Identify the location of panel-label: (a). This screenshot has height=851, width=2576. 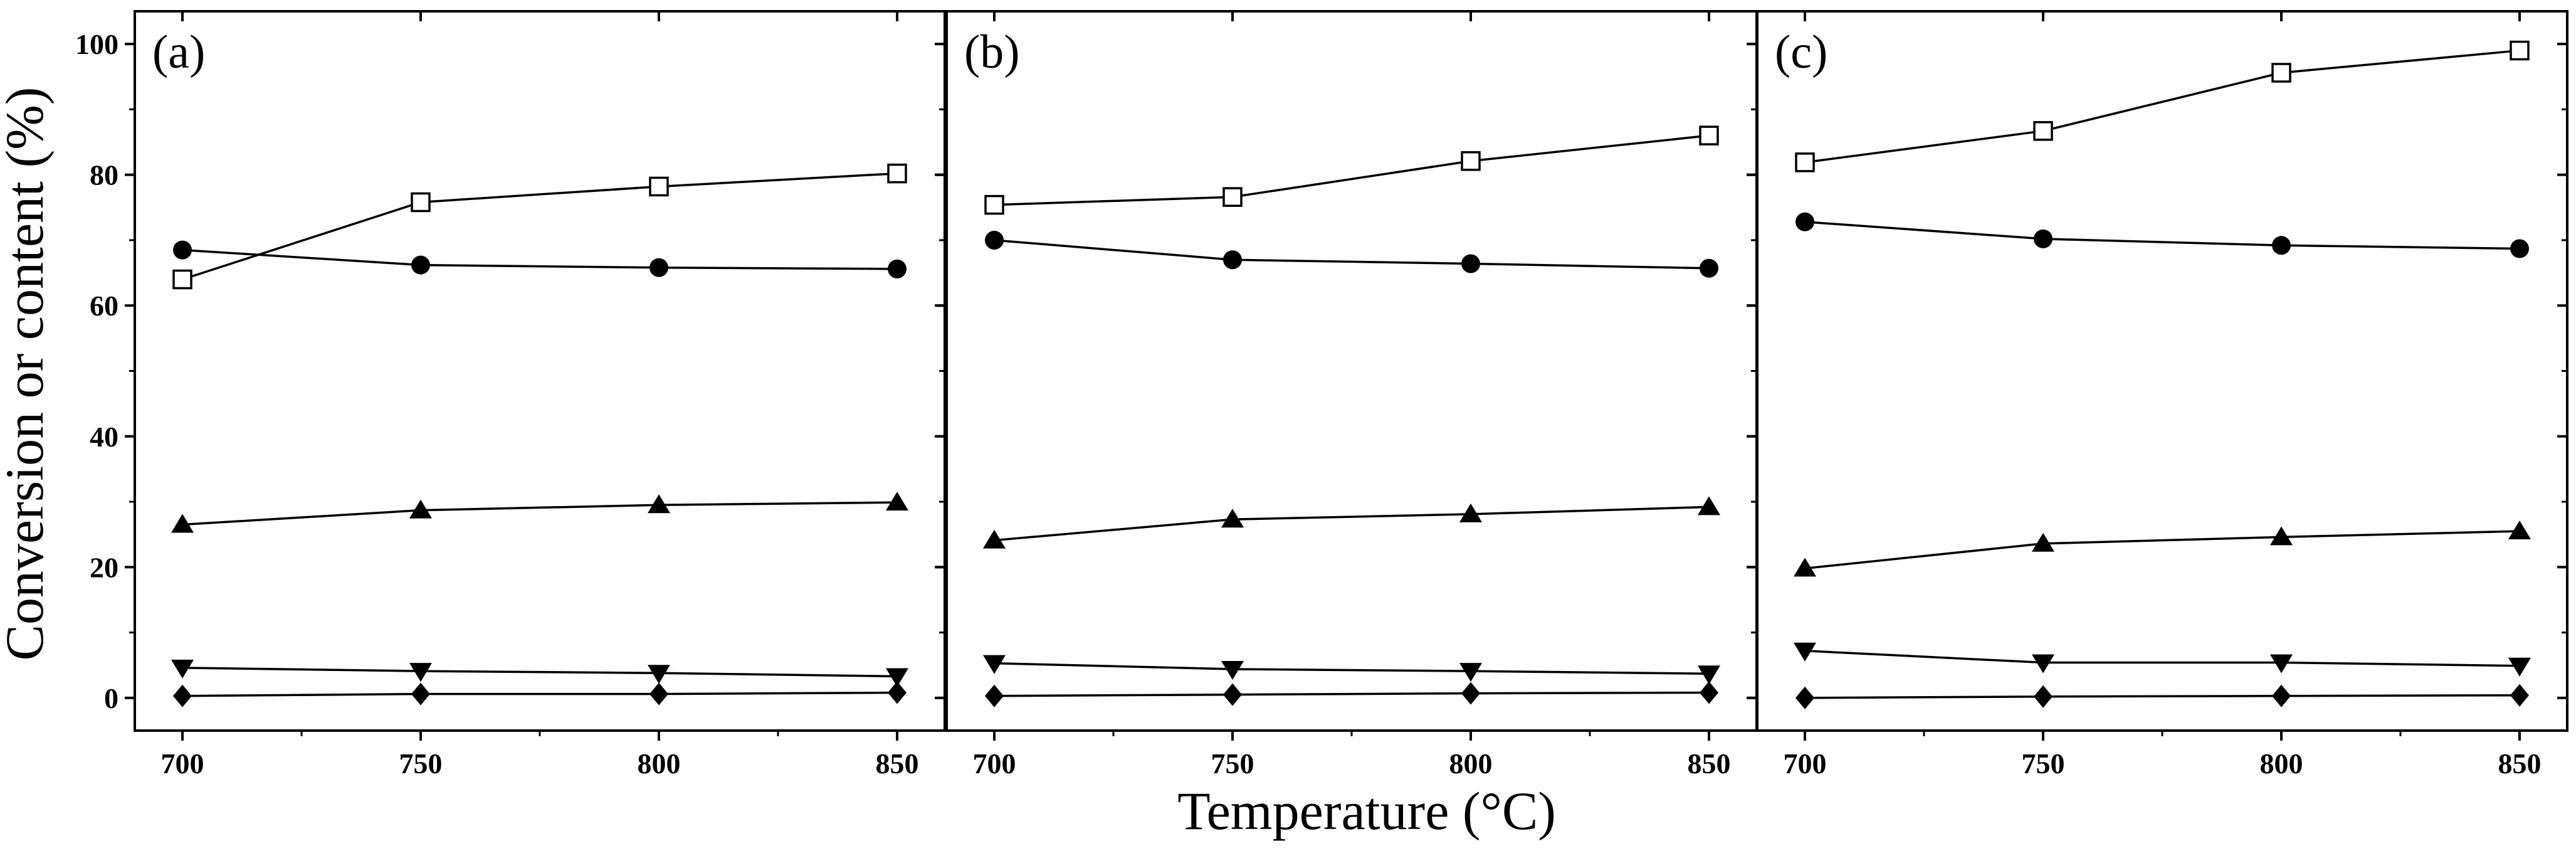
(178, 52).